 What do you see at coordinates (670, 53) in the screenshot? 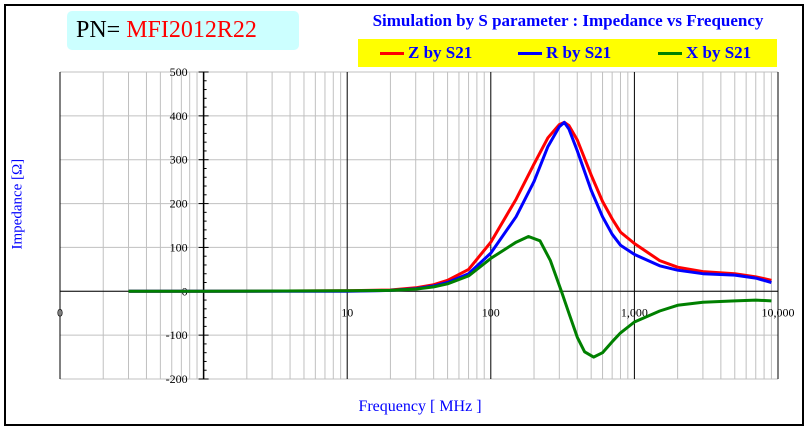
I see `legend-swatch-x` at bounding box center [670, 53].